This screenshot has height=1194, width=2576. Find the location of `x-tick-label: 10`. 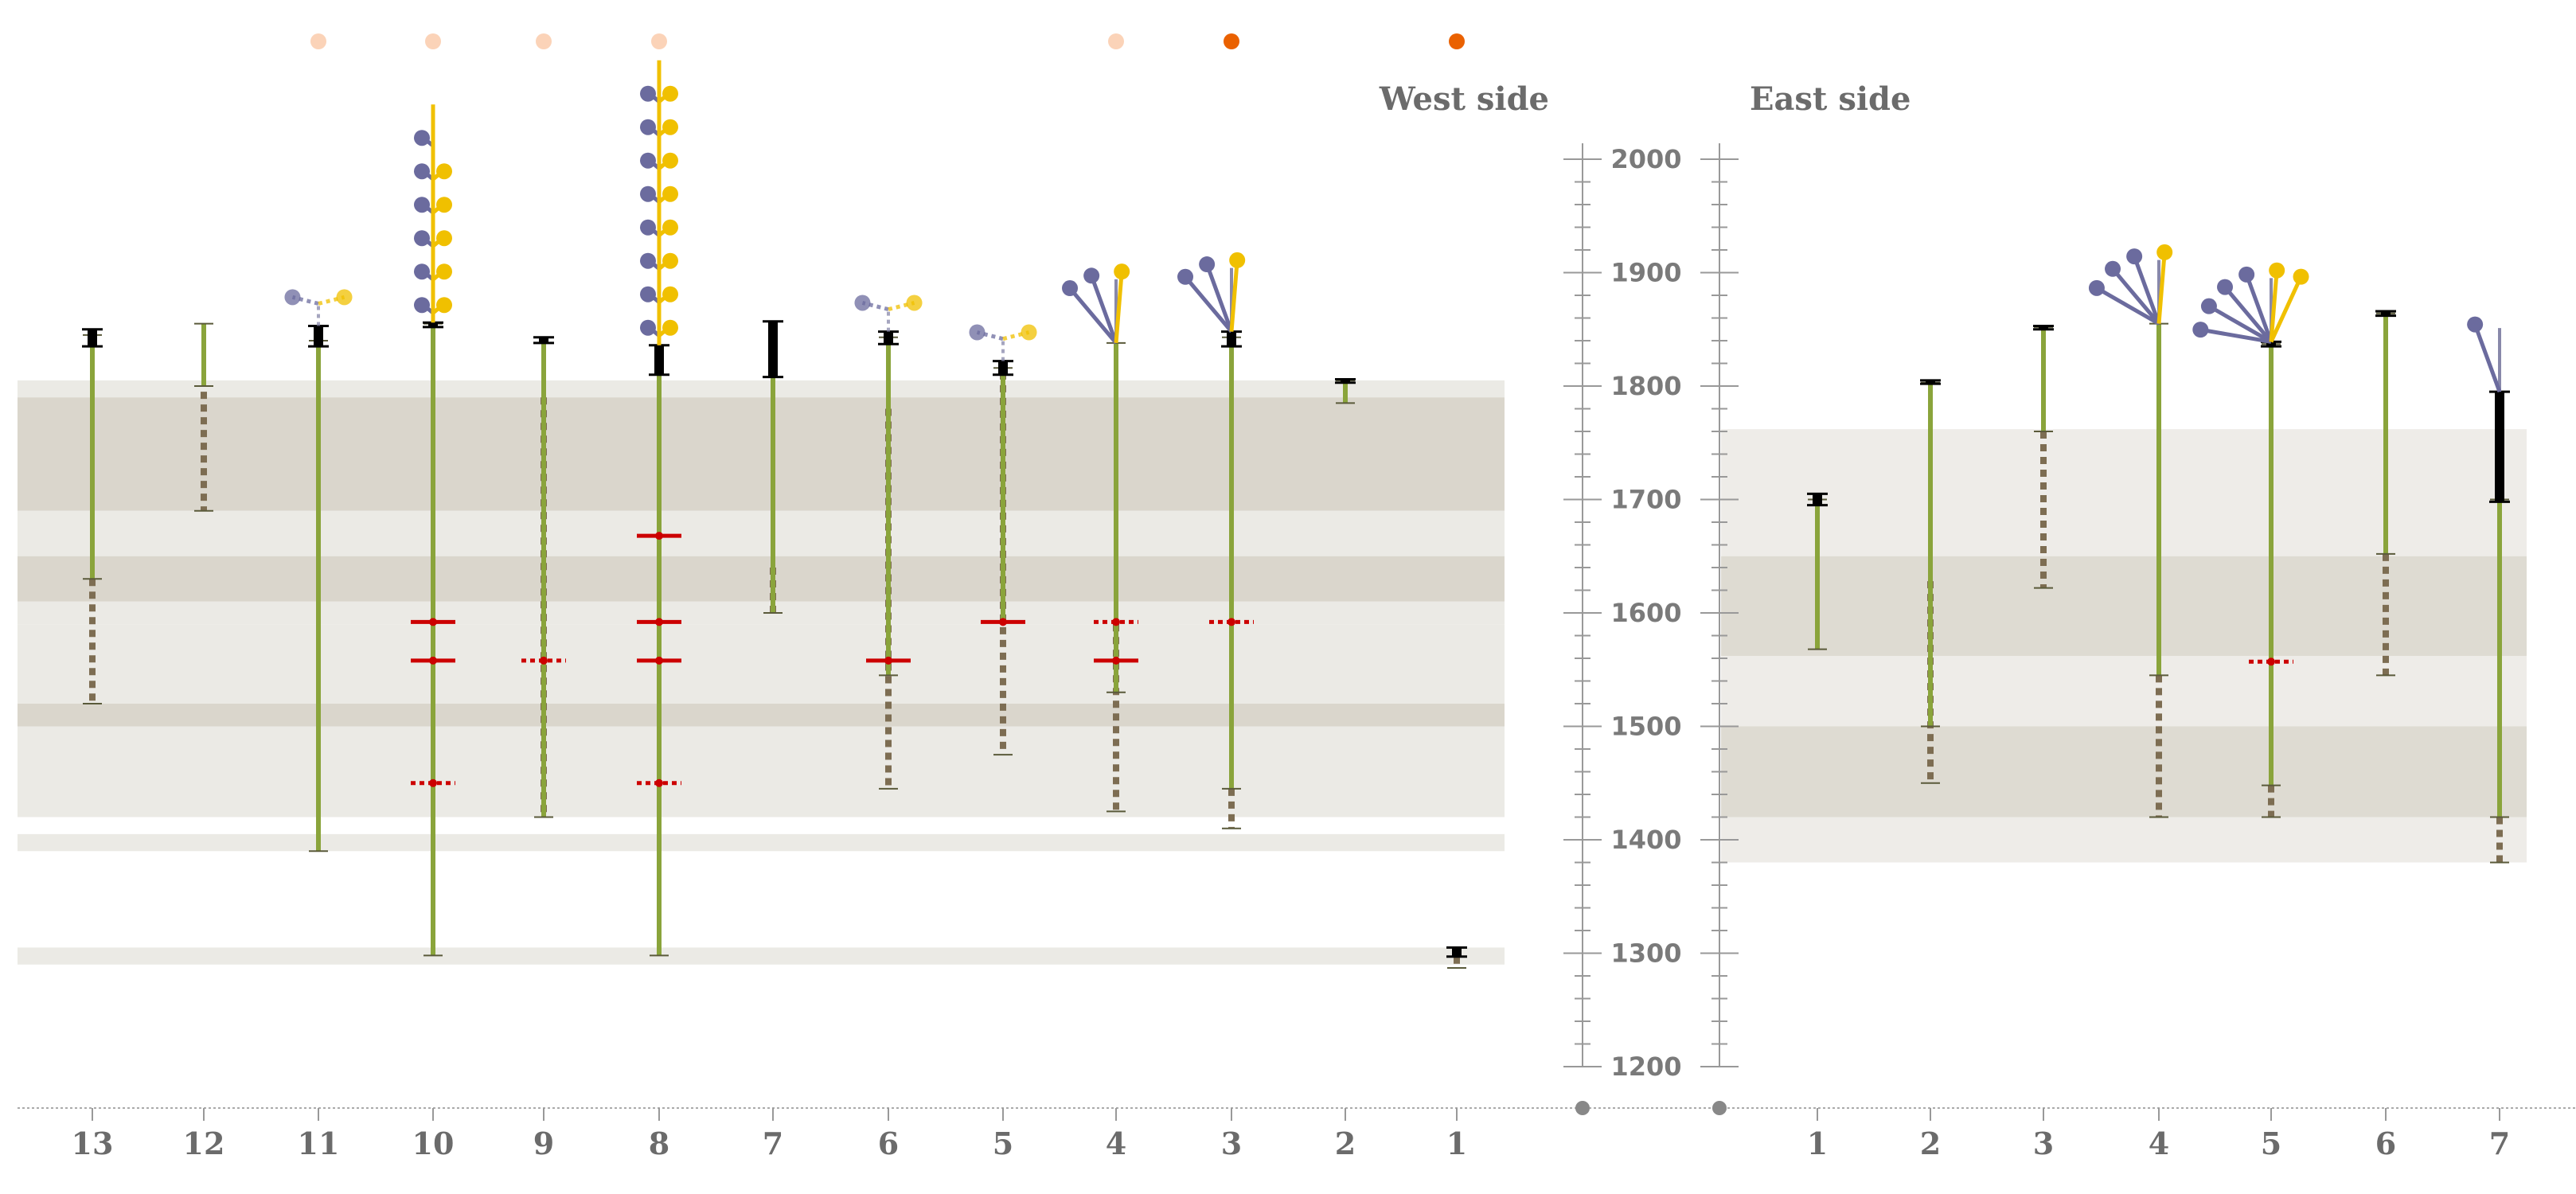

x-tick-label: 10 is located at coordinates (433, 1144).